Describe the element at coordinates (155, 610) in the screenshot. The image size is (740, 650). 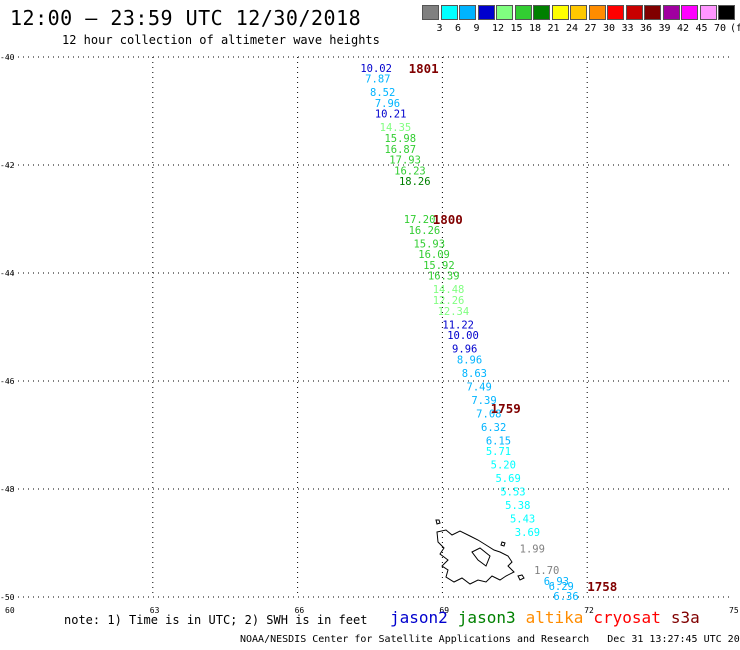
I see `x-tick-label: 63` at that location.